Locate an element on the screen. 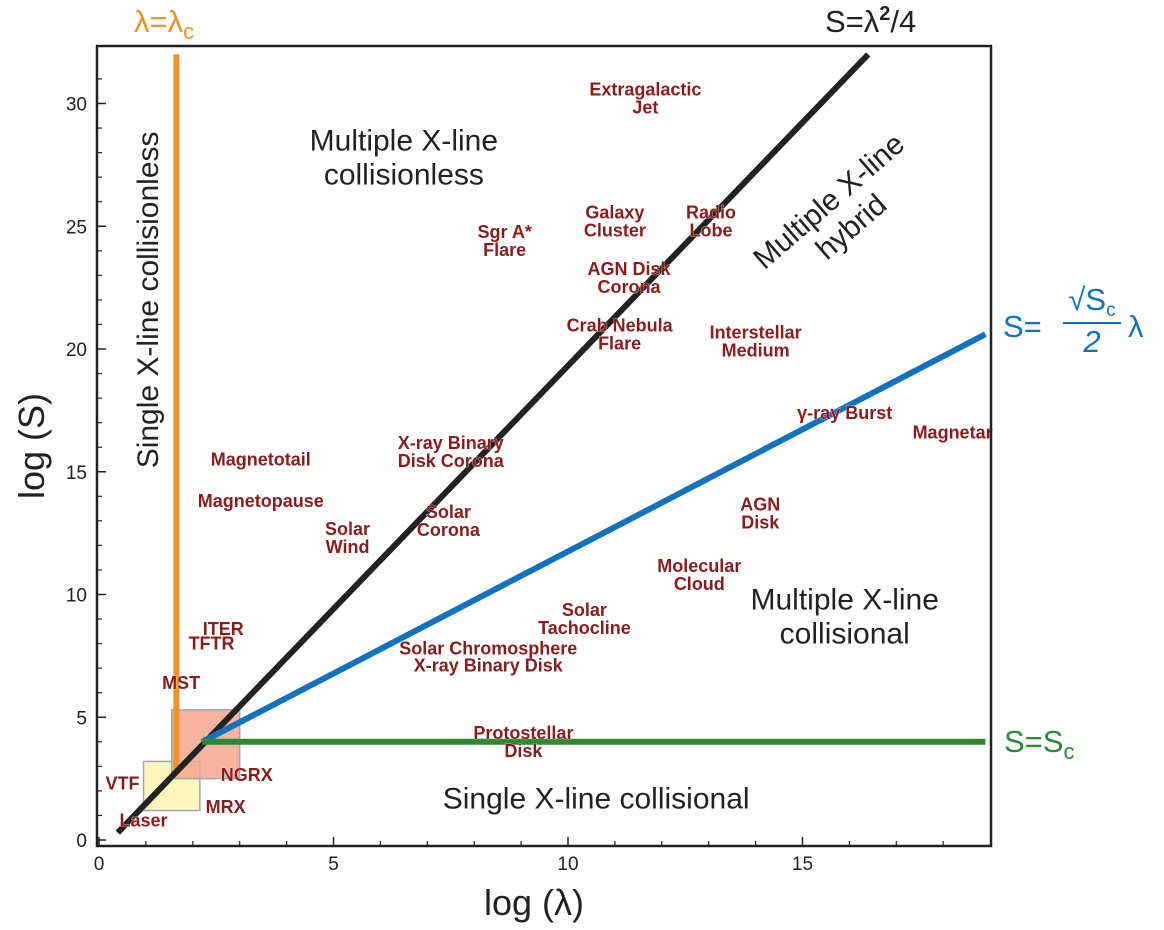  object-label-solar_corona: Solar Corona is located at coordinates (449, 521).